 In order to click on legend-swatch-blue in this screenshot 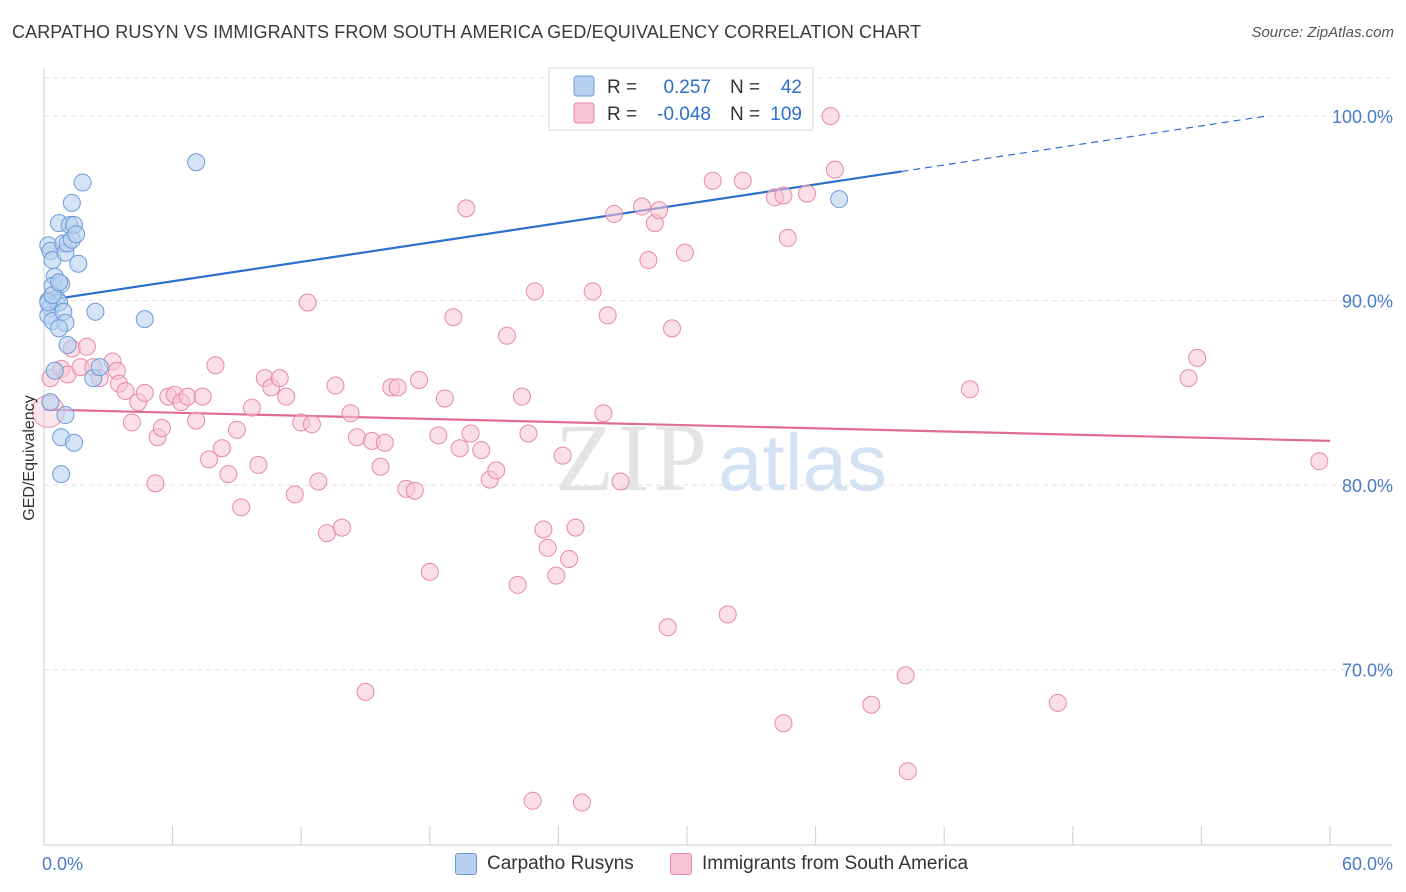, I will do `click(584, 86)`.